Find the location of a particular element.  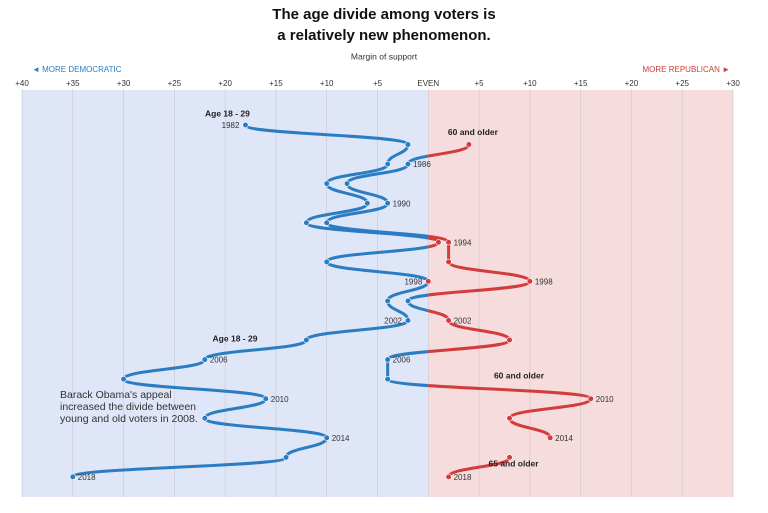

year-label: 1994 is located at coordinates (463, 242).